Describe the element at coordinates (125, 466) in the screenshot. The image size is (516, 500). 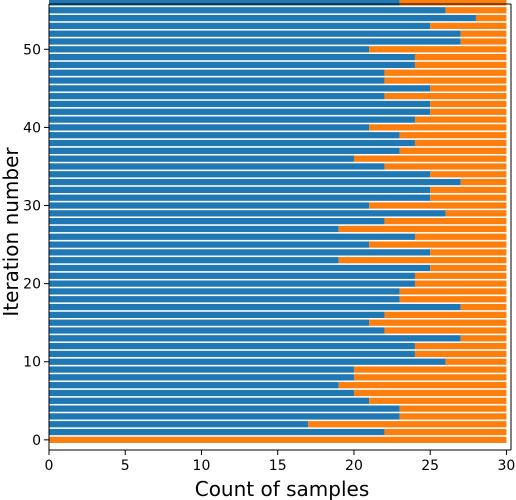
I see `x-tick-label: 5` at that location.